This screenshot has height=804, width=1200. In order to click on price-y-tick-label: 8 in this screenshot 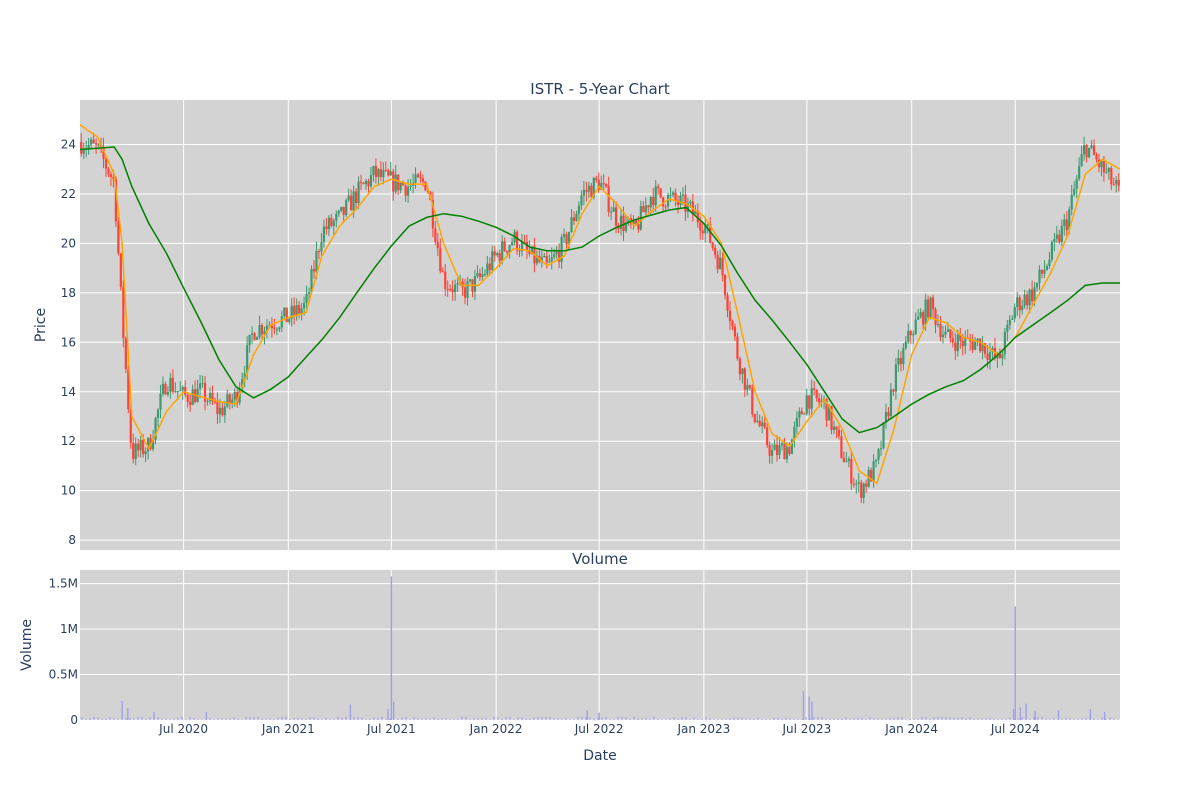, I will do `click(72, 540)`.